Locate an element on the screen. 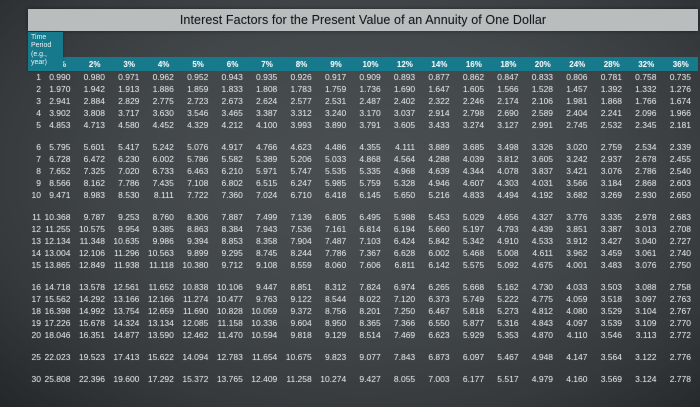  row-group-gap is located at coordinates (363, 206).